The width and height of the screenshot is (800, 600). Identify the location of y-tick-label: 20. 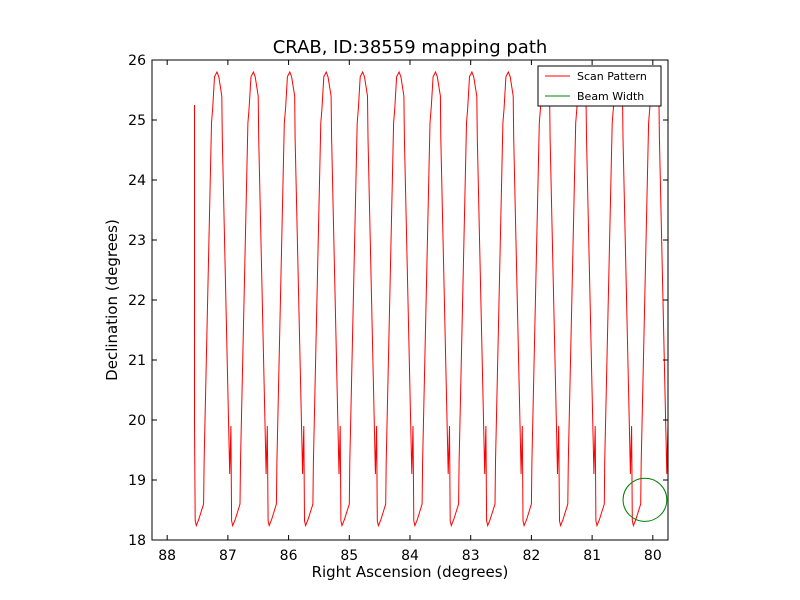
(137, 421).